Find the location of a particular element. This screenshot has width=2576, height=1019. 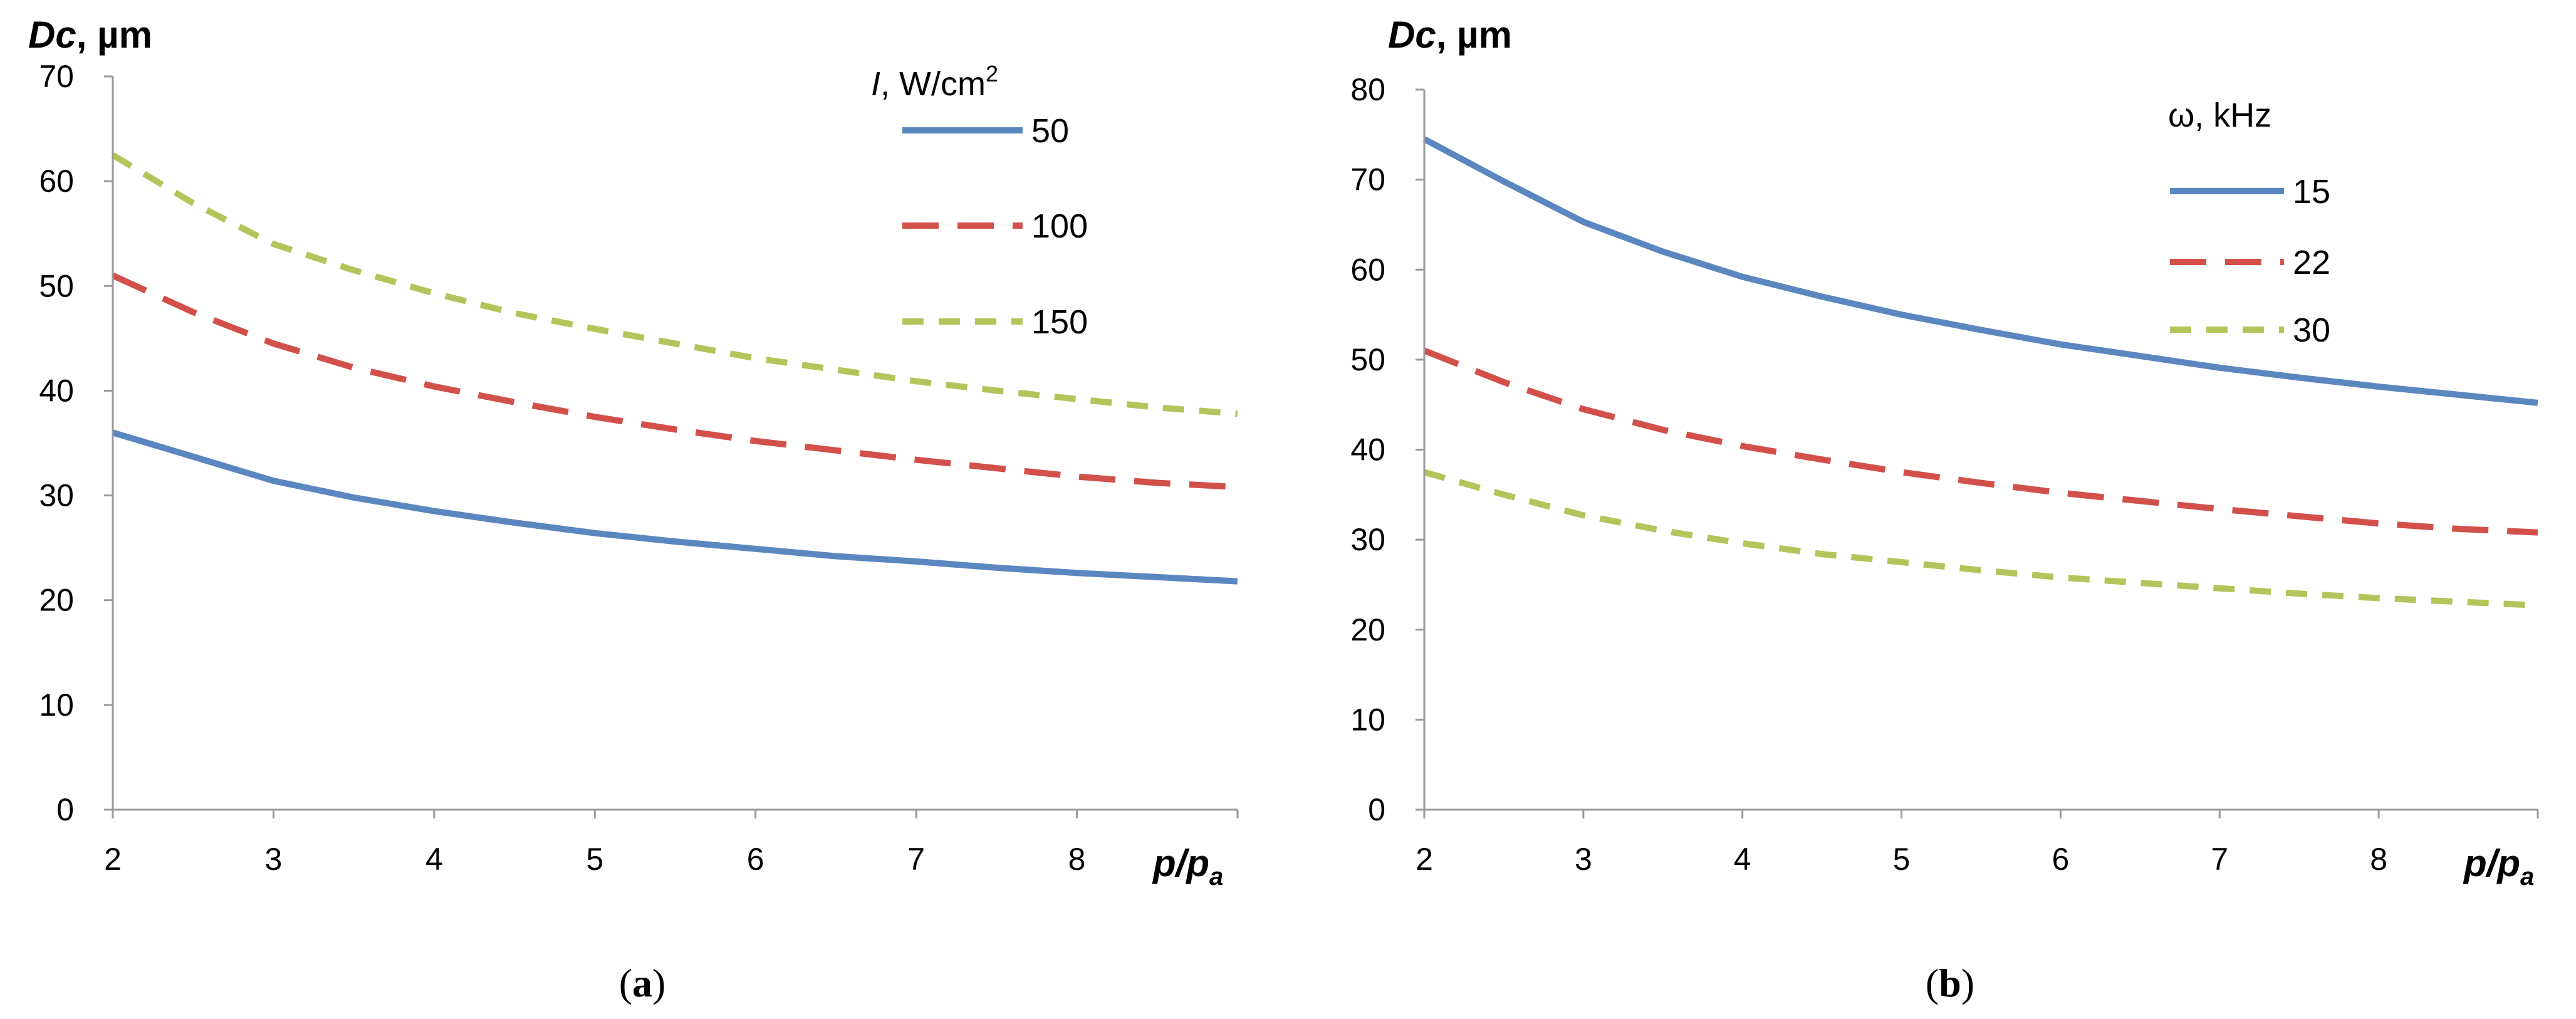

y-tick-labels: 0 10 20 30 40 50 60 70 is located at coordinates (56, 443).